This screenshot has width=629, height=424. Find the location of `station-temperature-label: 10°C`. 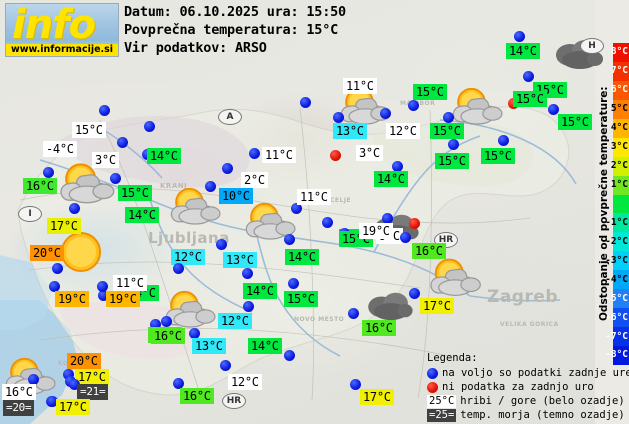

station-temperature-label: 10°C is located at coordinates (236, 196).